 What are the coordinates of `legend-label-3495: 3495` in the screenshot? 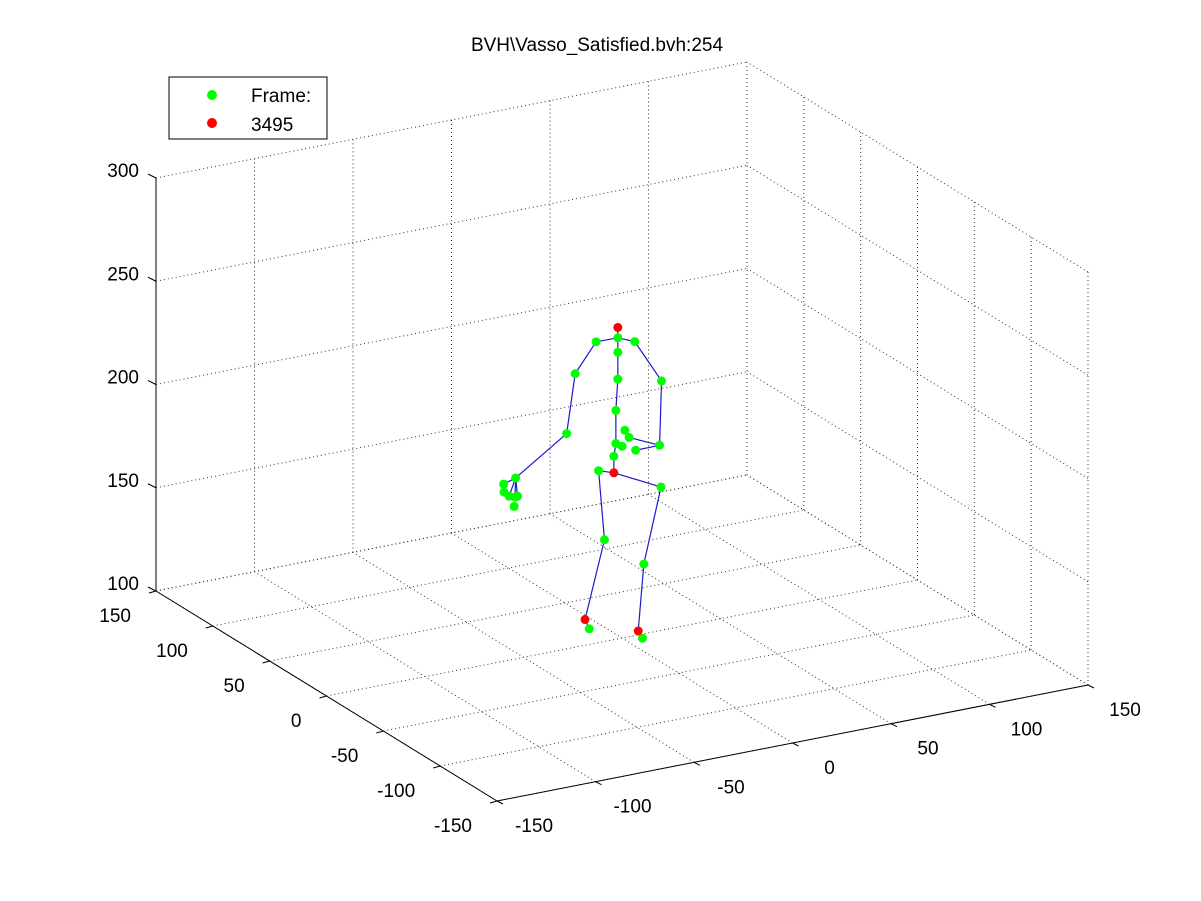 It's located at (272, 125).